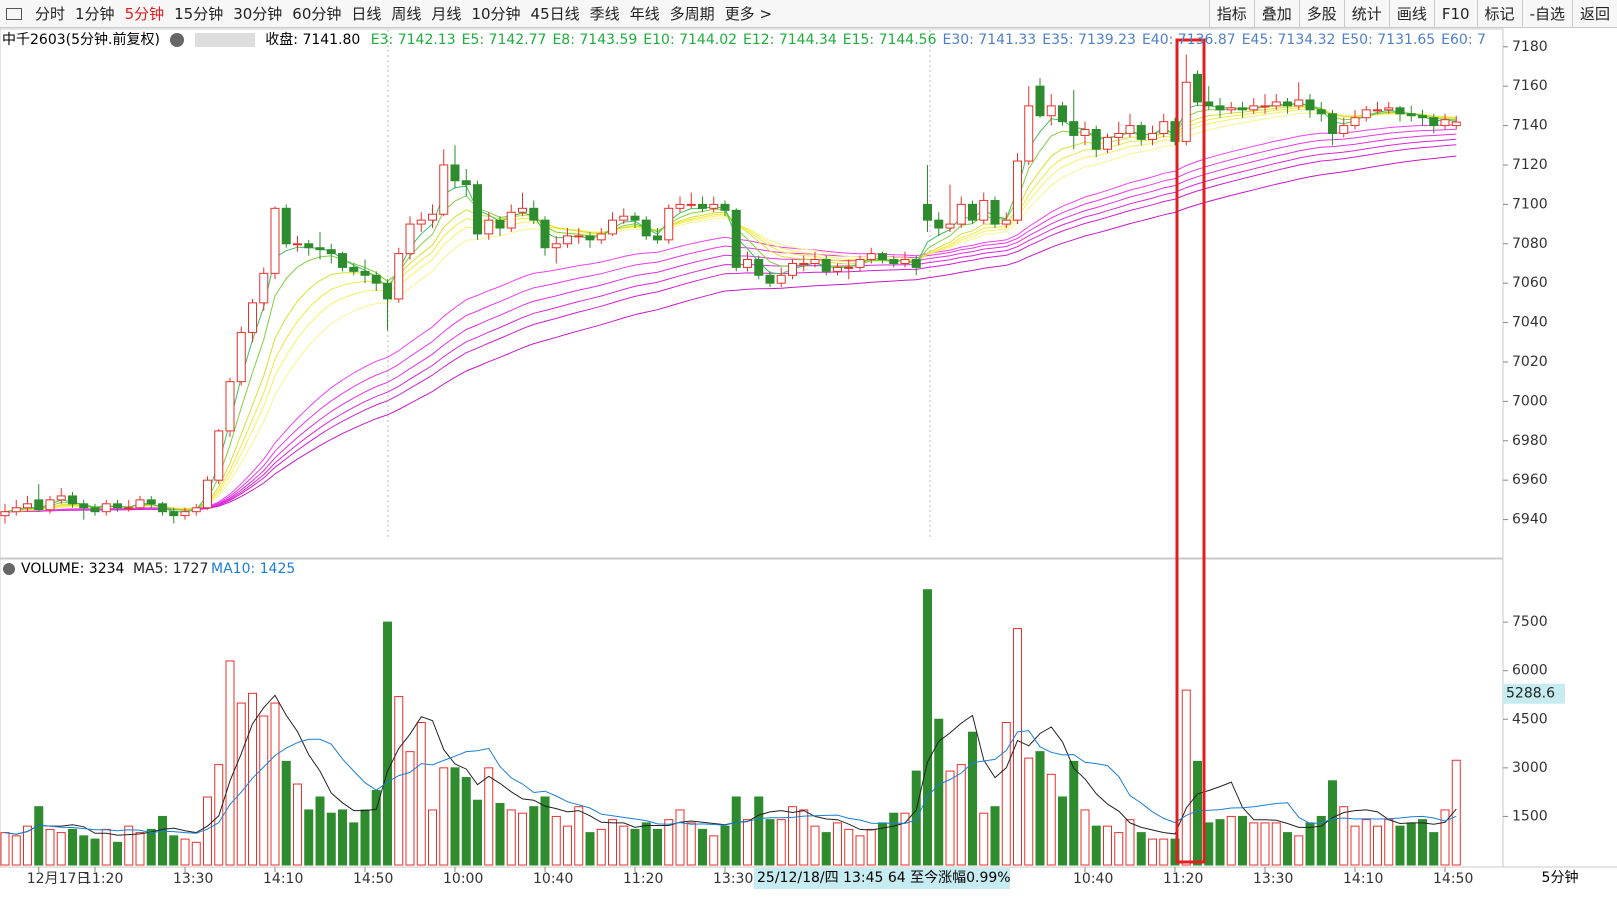 The height and width of the screenshot is (919, 1617). Describe the element at coordinates (748, 14) in the screenshot. I see `period-tab: 更多 >` at that location.